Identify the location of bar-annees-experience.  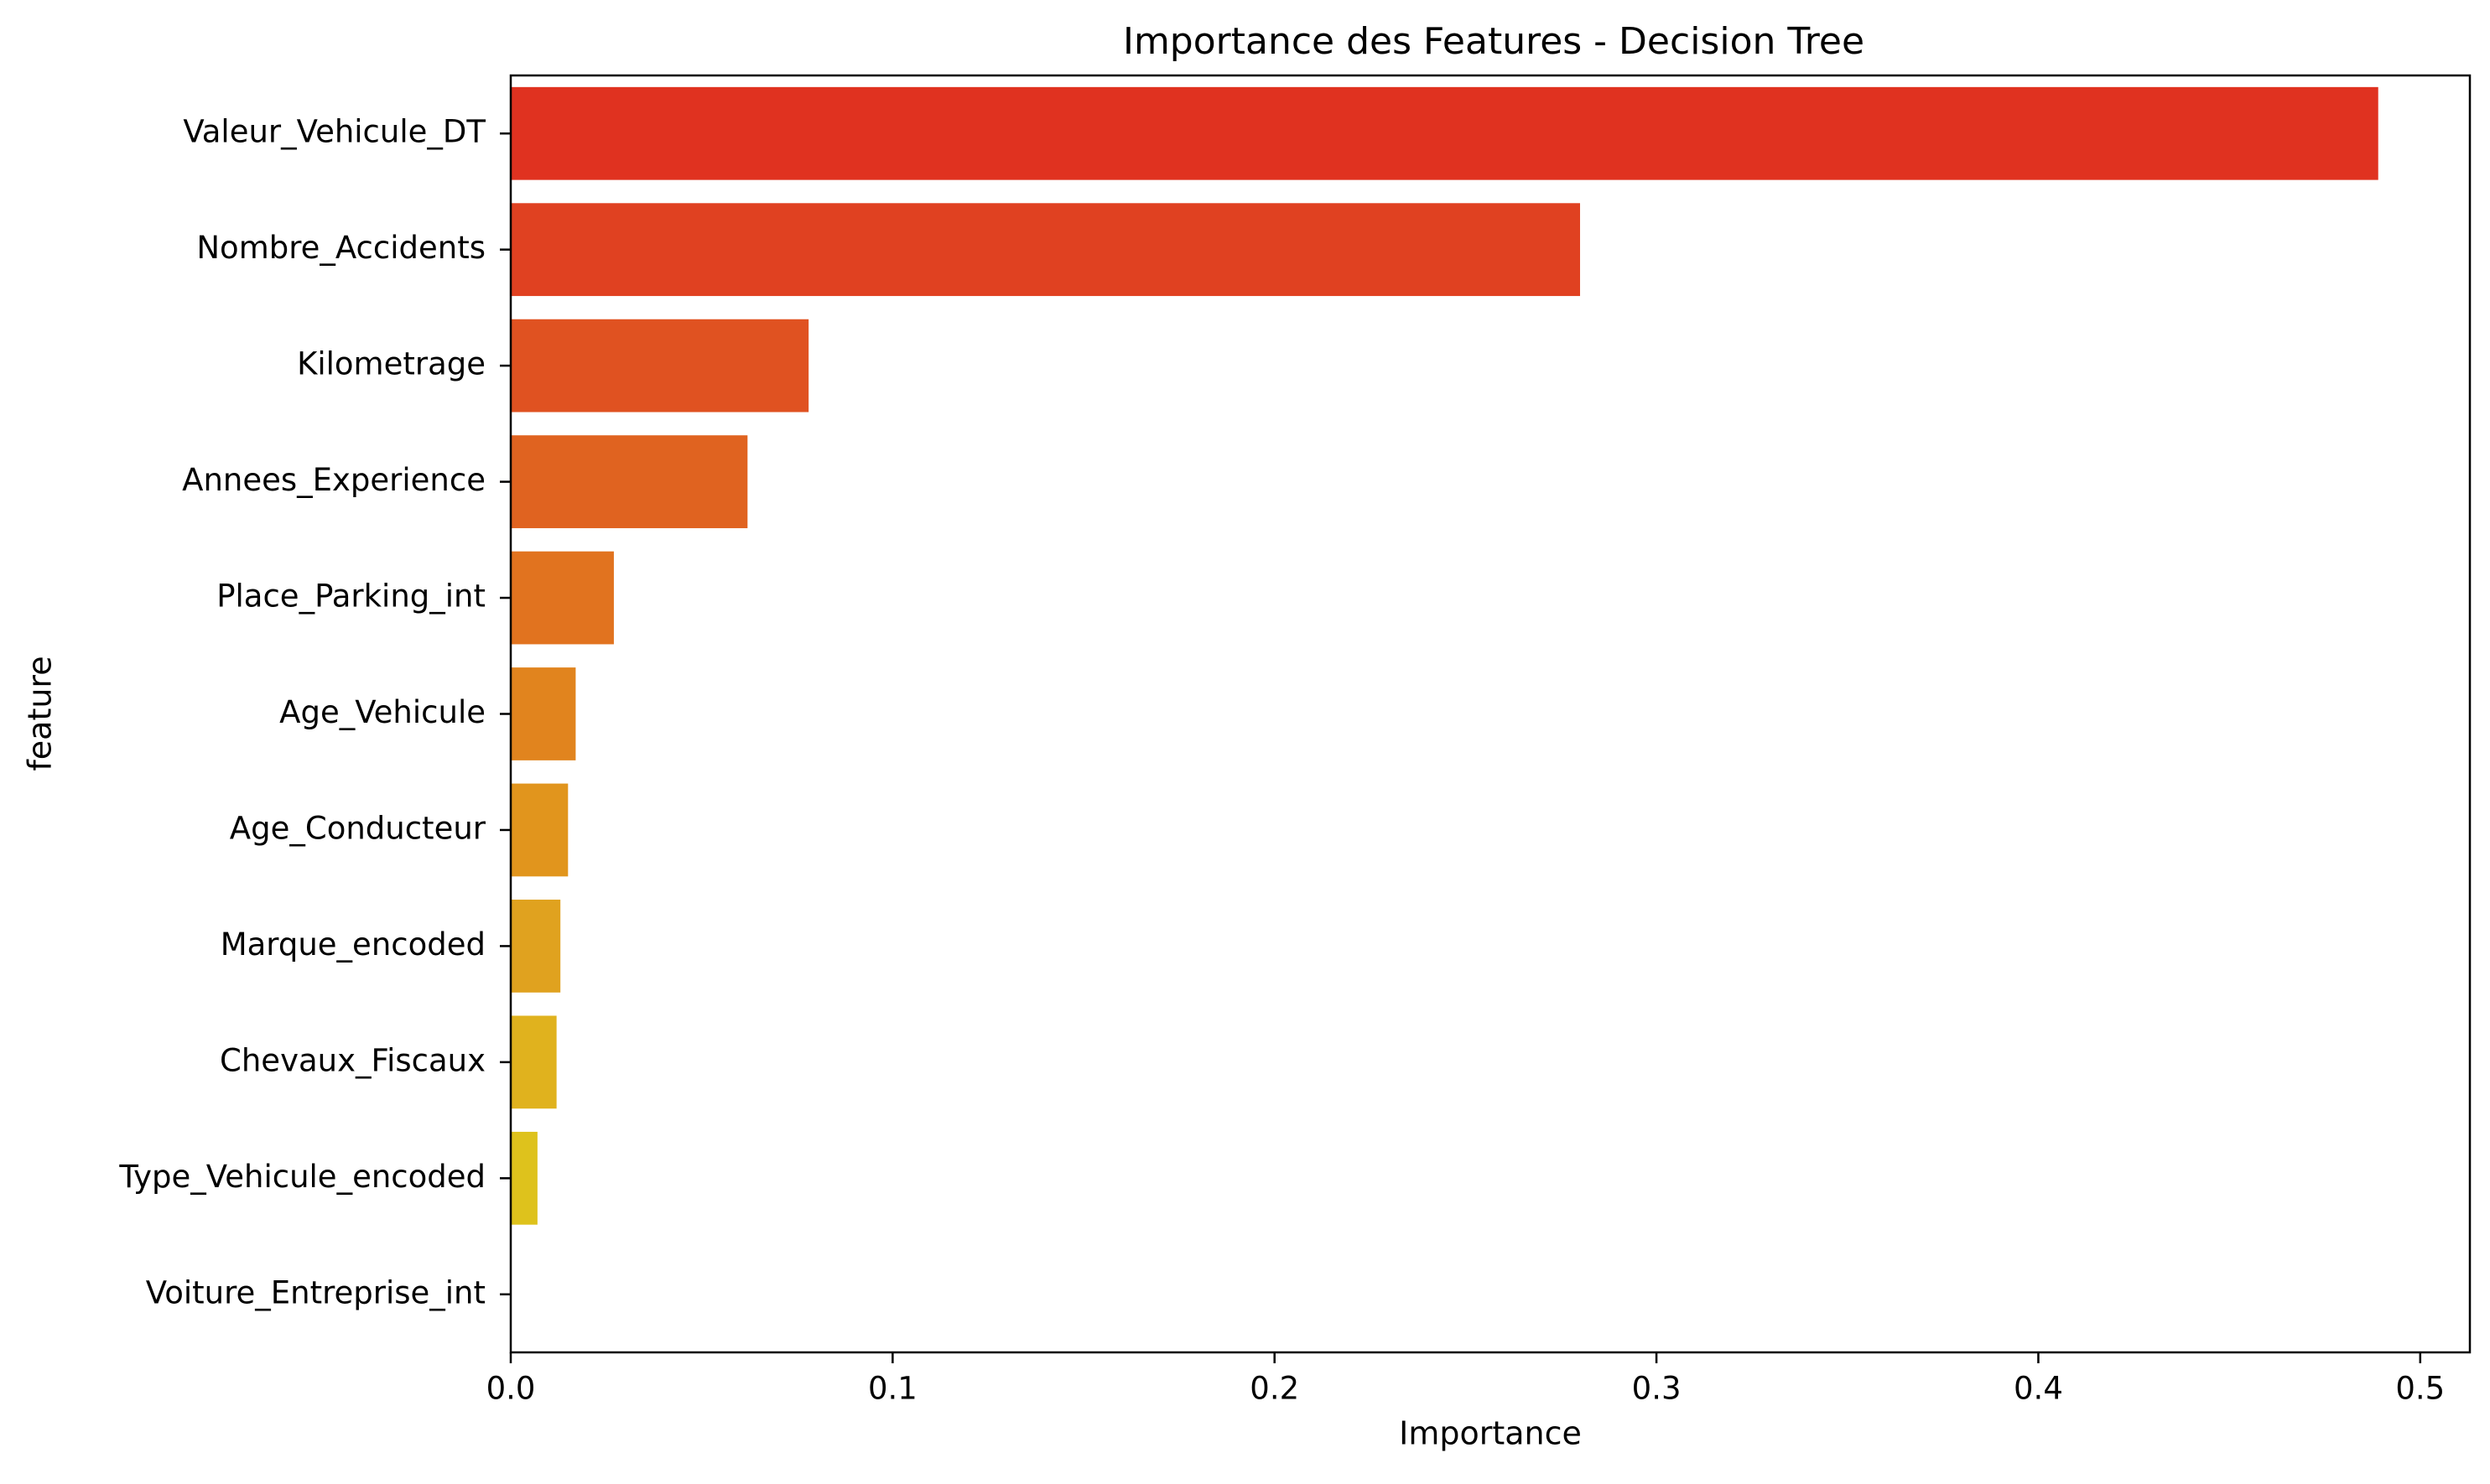
(629, 481).